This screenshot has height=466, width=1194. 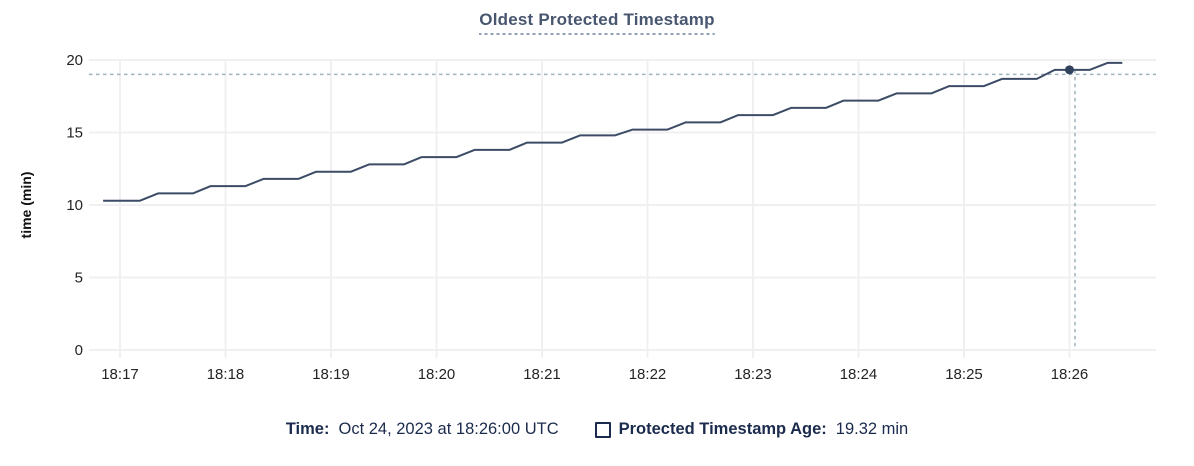 I want to click on chart-title: Oldest Protected Timestamp, so click(x=597, y=22).